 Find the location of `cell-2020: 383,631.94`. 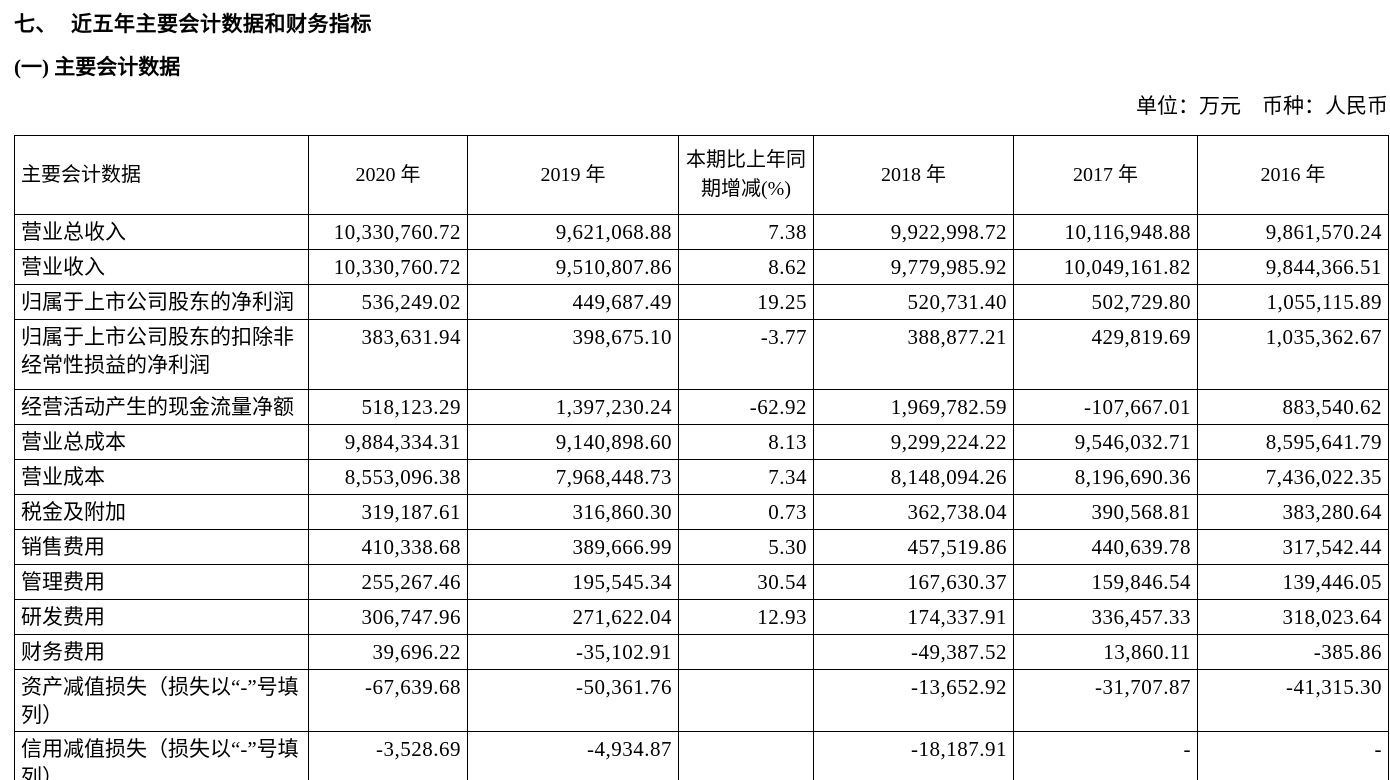

cell-2020: 383,631.94 is located at coordinates (388, 354).